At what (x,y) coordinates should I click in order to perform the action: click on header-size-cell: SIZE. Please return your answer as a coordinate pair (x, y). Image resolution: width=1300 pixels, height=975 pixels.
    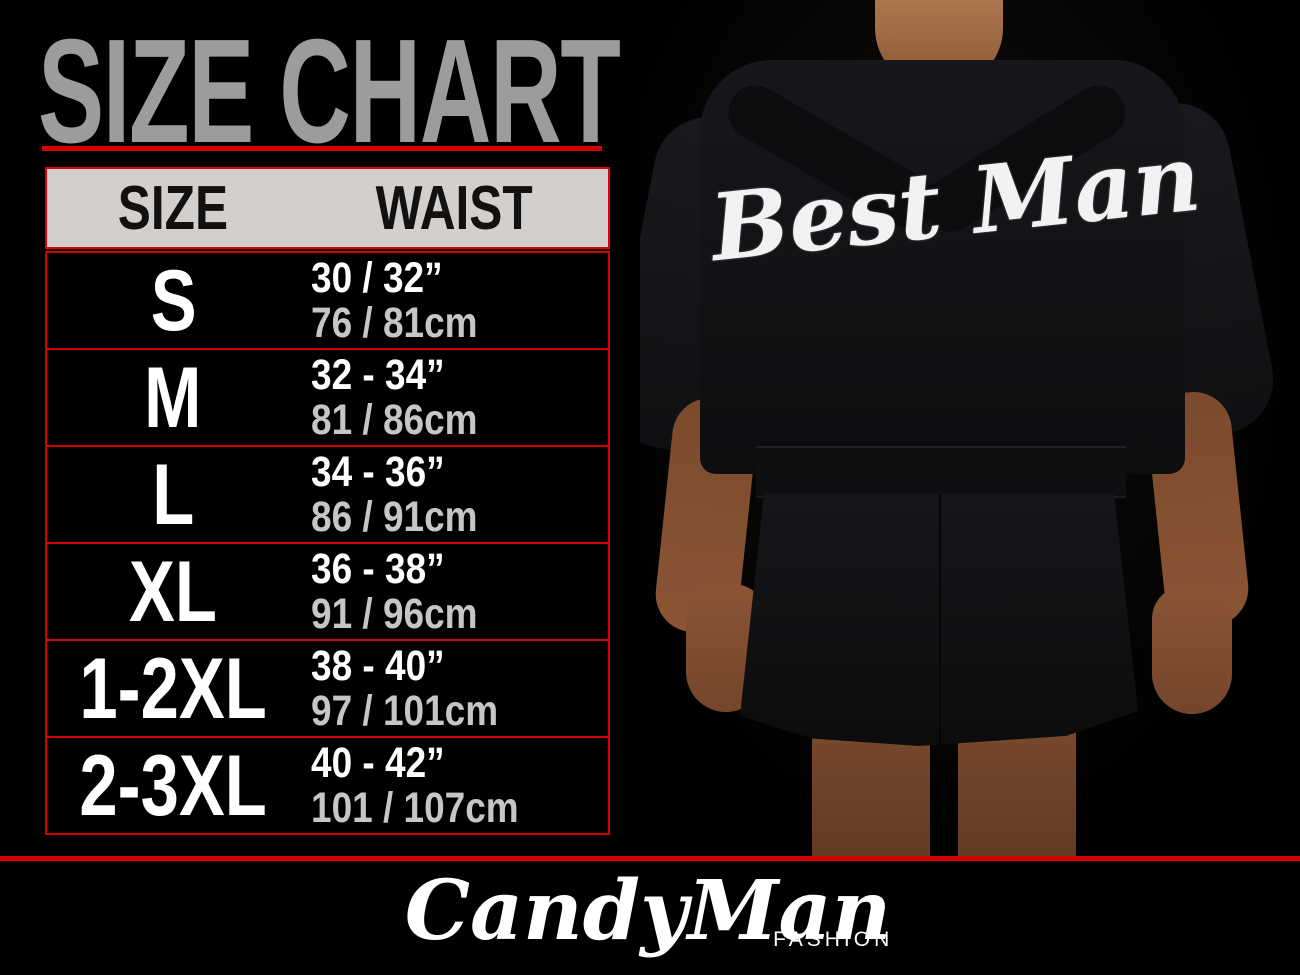
    Looking at the image, I should click on (173, 208).